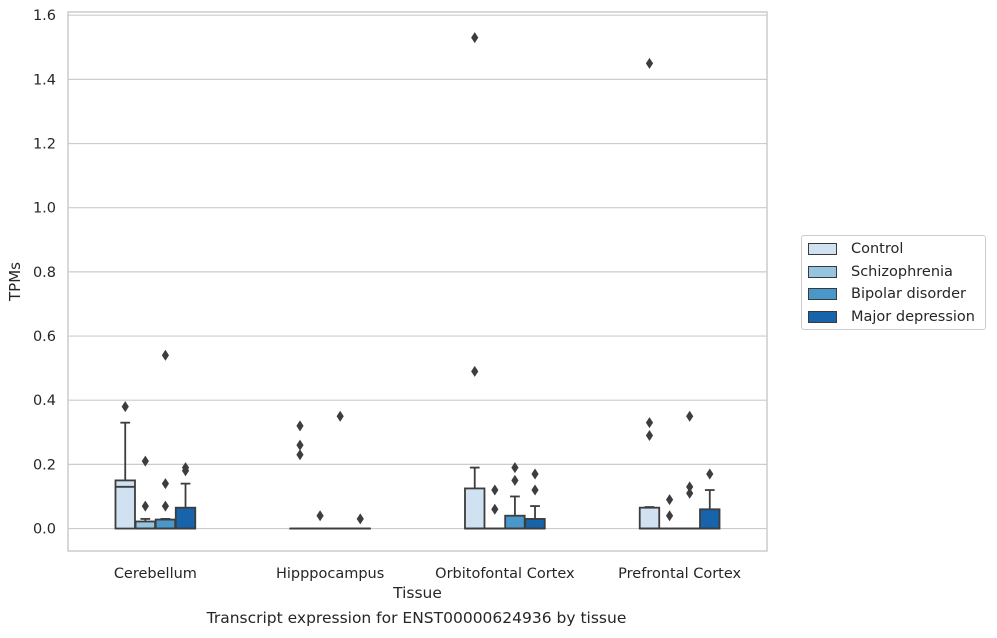 This screenshot has width=997, height=638. I want to click on y-tick-label: 0.2, so click(44, 465).